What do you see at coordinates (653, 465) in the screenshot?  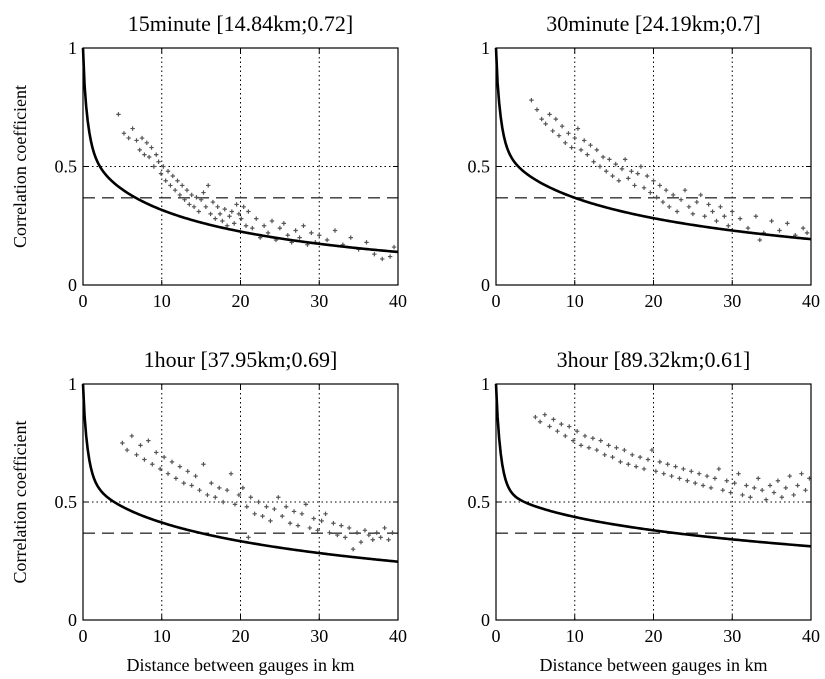 I see `fit-curve` at bounding box center [653, 465].